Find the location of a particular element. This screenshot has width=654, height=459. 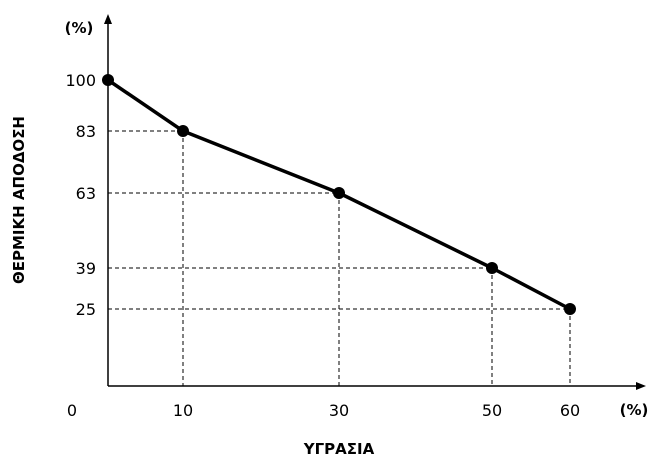

y-tick-label: 25 is located at coordinates (86, 309).